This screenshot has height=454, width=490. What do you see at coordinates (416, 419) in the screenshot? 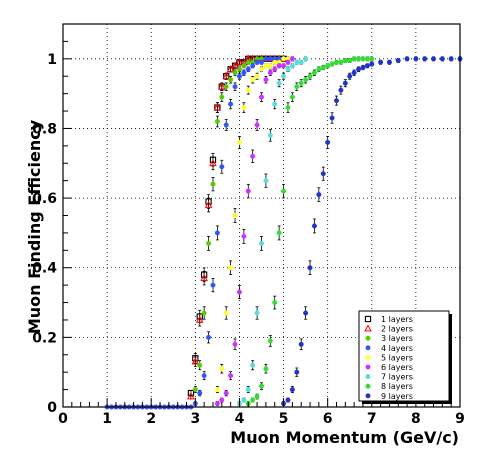
I see `x-tick-label: 8` at bounding box center [416, 419].